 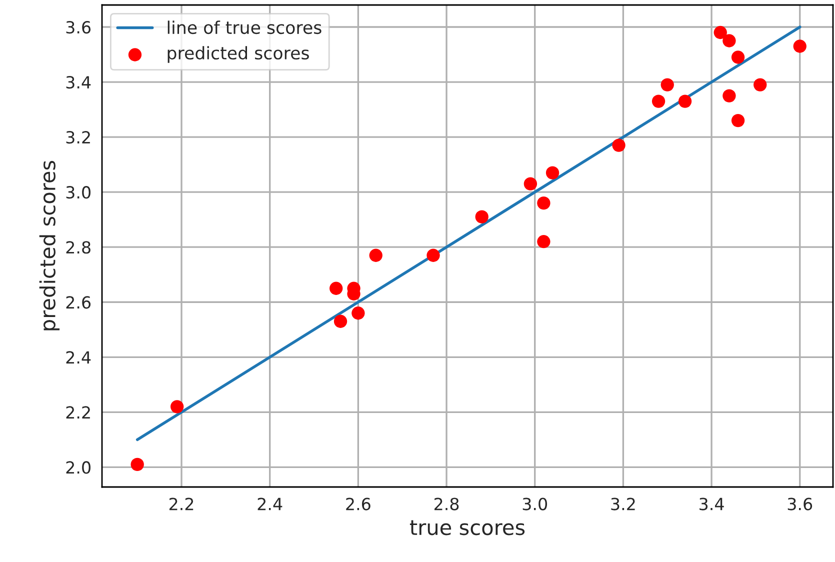 I want to click on y-tick-label: 2.2, so click(x=78, y=412).